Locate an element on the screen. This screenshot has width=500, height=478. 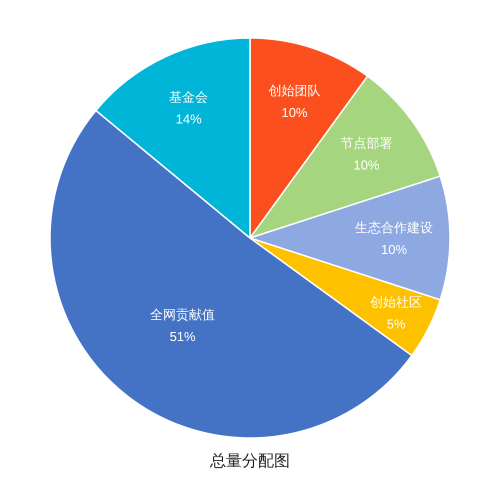
text: 总量分配图 is located at coordinates (249, 461).